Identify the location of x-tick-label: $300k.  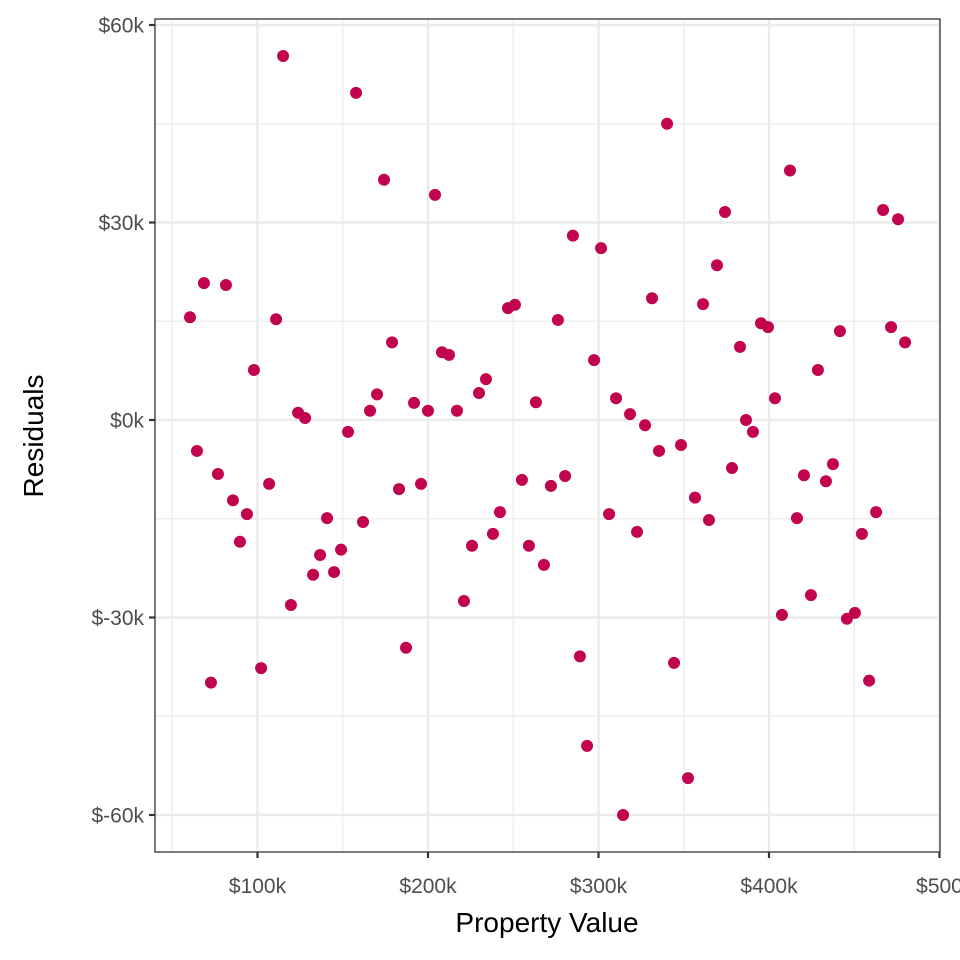
(599, 886).